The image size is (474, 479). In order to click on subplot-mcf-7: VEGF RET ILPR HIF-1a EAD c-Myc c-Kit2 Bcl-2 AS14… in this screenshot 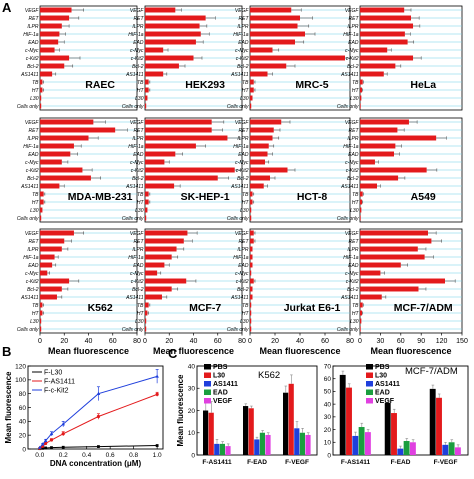, I will do `click(184, 292)`.